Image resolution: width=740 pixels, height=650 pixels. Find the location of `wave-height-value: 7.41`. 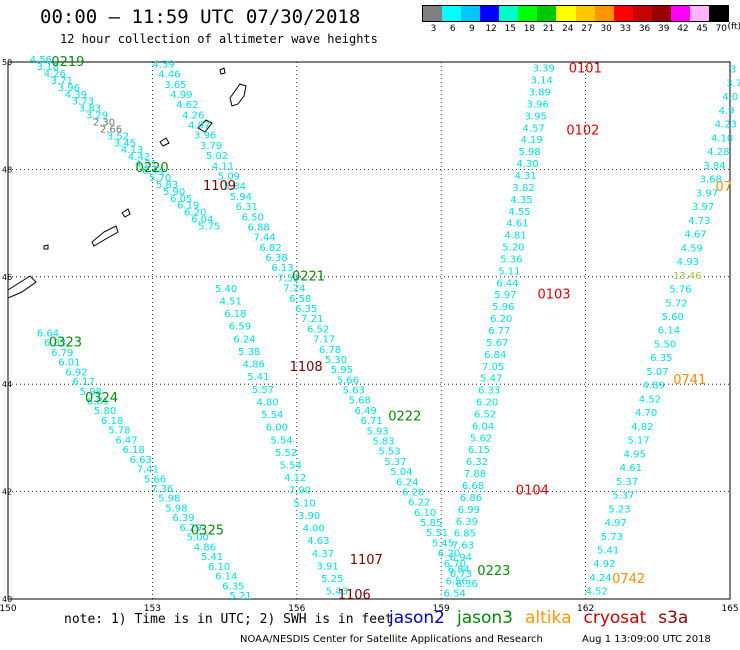

wave-height-value: 7.41 is located at coordinates (148, 470).